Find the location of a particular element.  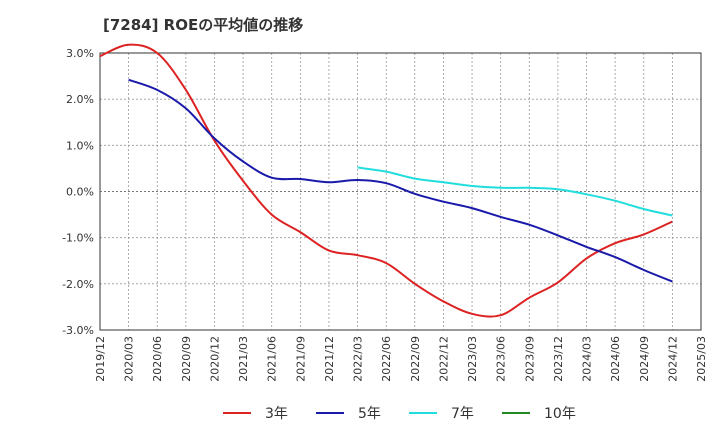

legend-label-4: 10年 is located at coordinates (560, 414).